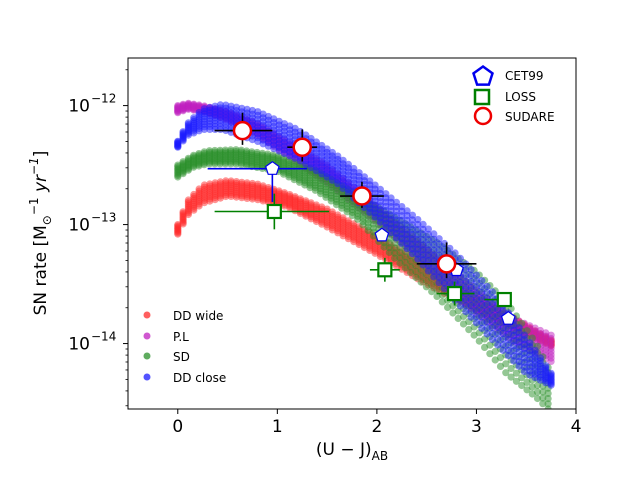  I want to click on pentagon-marker-icon, so click(483, 75).